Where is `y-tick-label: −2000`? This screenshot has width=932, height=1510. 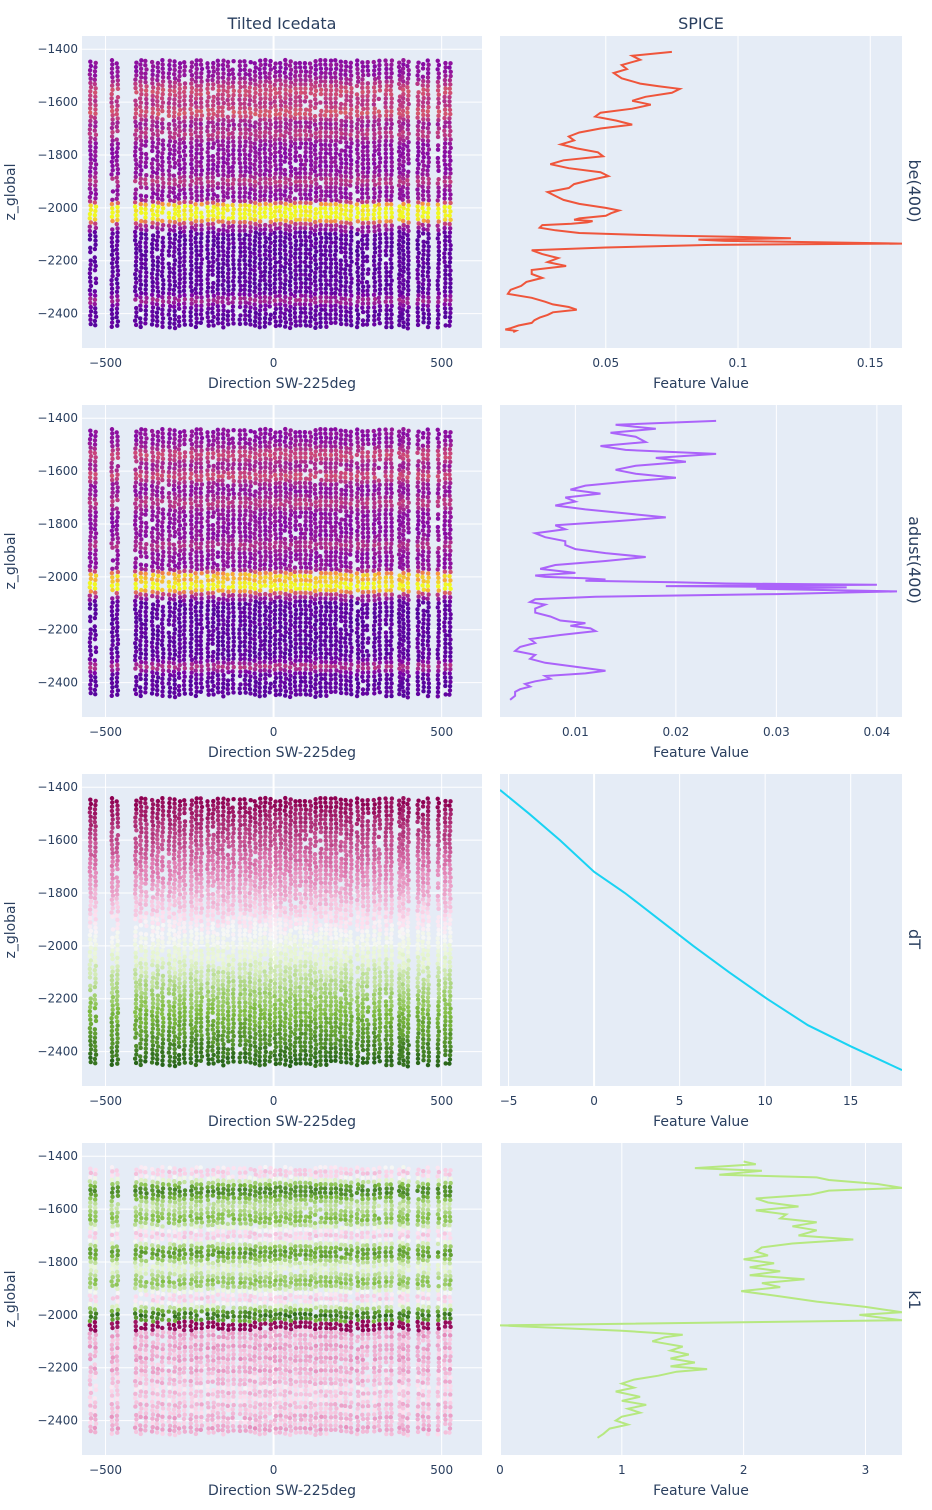
y-tick-label: −2000 is located at coordinates (57, 208).